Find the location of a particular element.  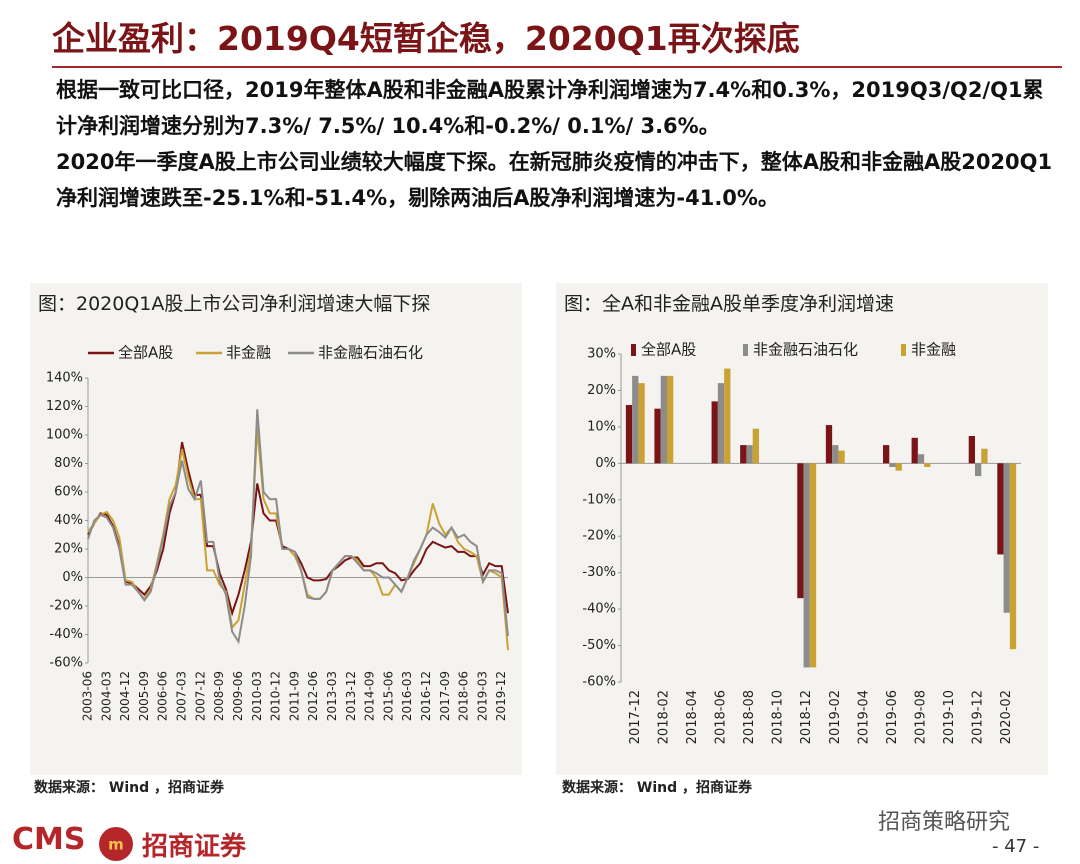

x-tick-label: 2006-06 is located at coordinates (163, 696).